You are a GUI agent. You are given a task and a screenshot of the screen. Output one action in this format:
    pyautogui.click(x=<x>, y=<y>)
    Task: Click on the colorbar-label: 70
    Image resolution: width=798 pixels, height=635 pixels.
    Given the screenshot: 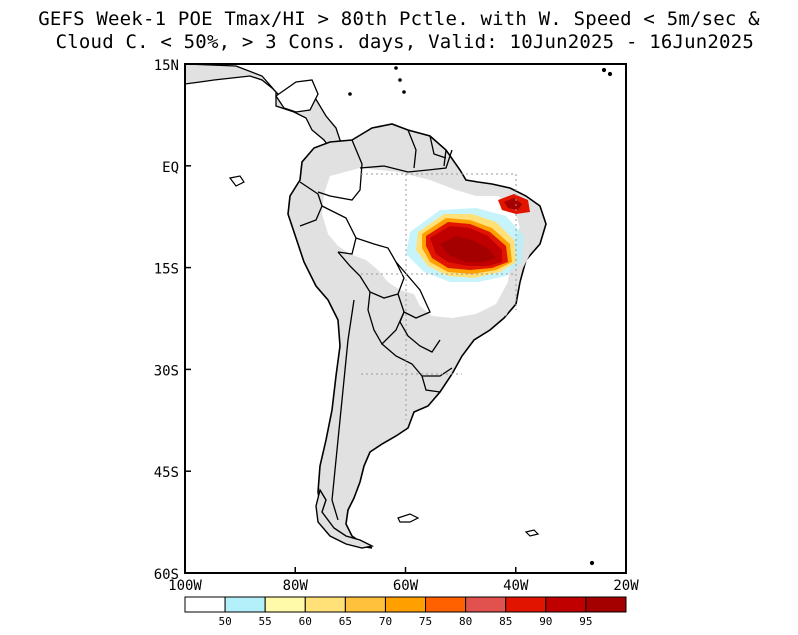 What is the action you would take?
    pyautogui.click(x=385, y=621)
    